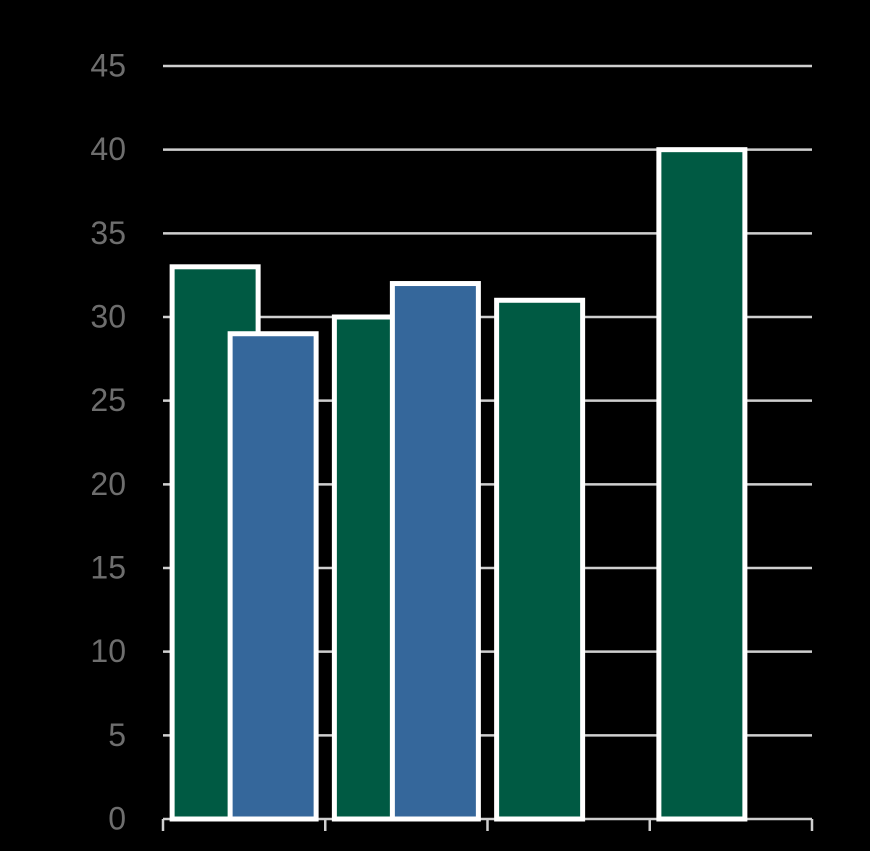 This screenshot has width=870, height=851. I want to click on y-tick-label: 0, so click(117, 818).